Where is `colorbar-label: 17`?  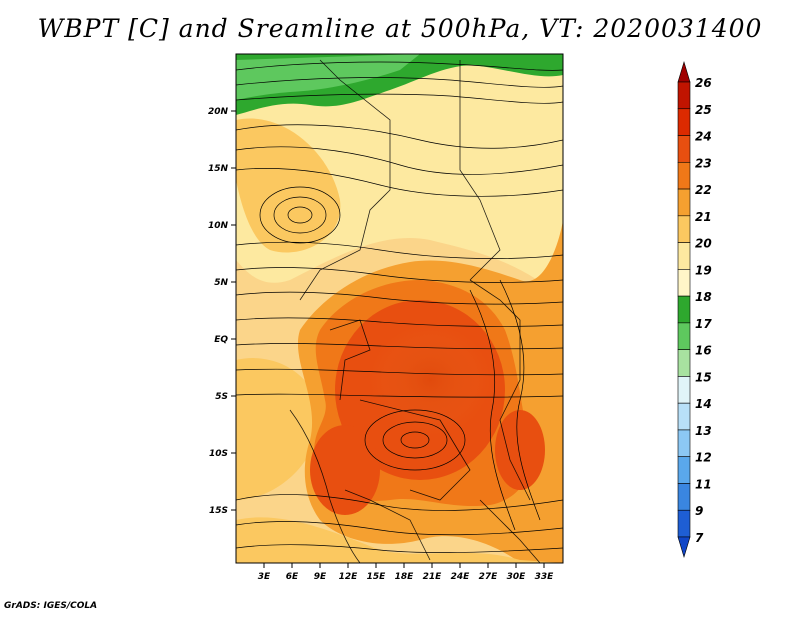 colorbar-label: 17 is located at coordinates (703, 324).